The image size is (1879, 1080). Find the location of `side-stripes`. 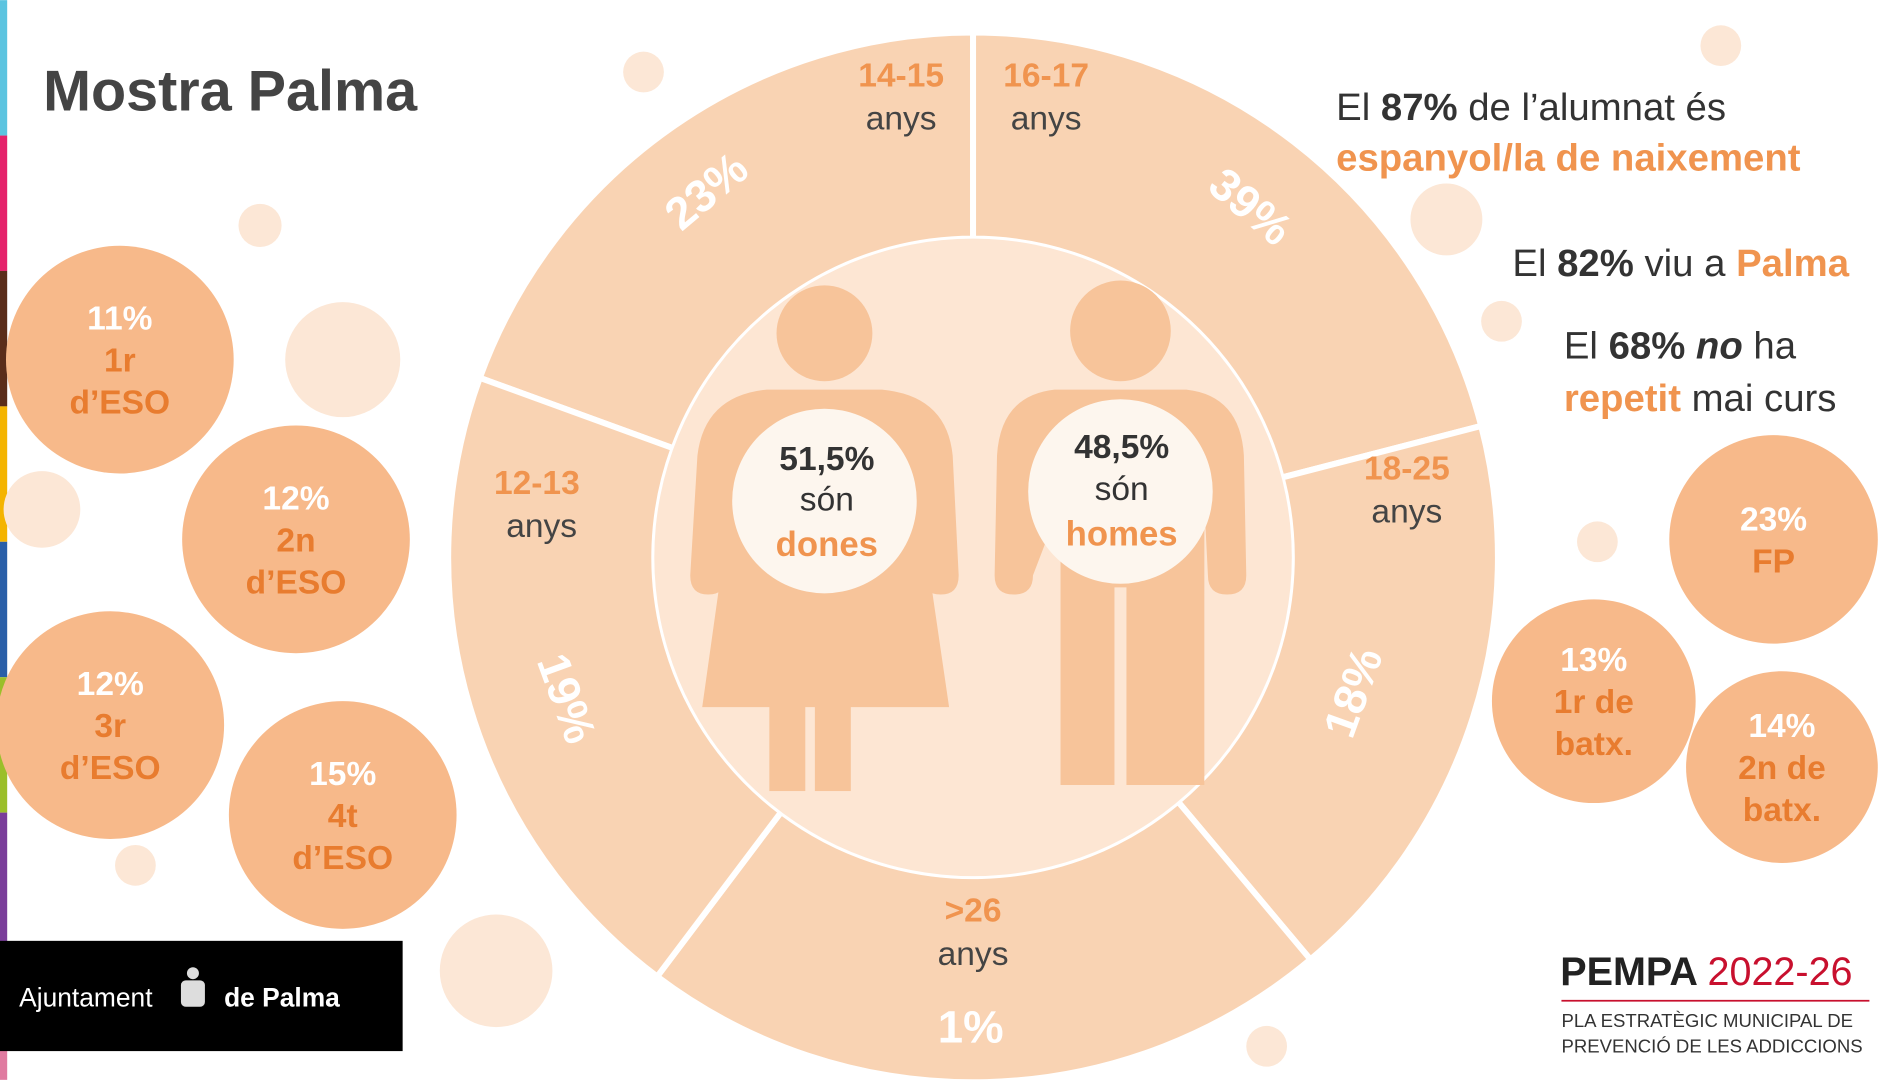

side-stripes is located at coordinates (4, 540).